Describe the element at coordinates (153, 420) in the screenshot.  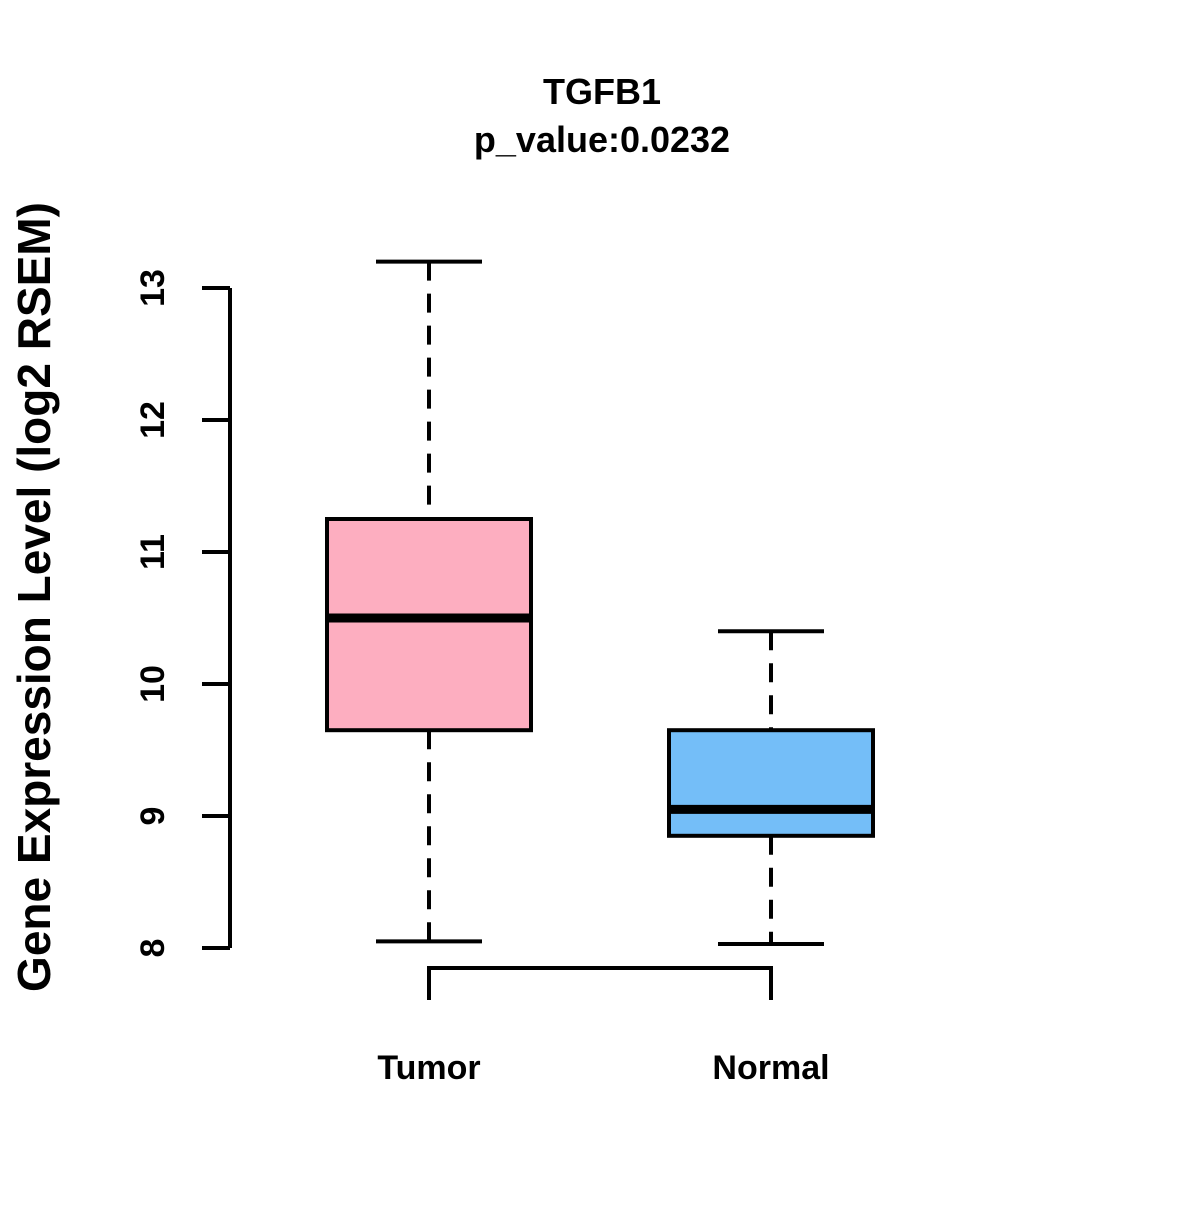
I see `y-tick-label-12: 12` at that location.